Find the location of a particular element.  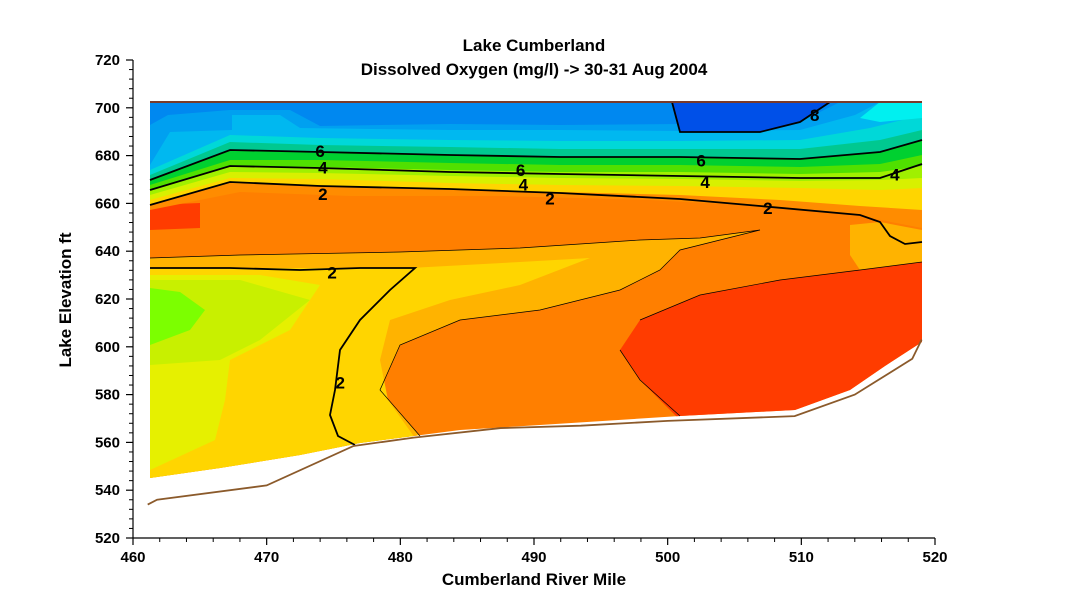

y-tick-label: 560 is located at coordinates (107, 442).